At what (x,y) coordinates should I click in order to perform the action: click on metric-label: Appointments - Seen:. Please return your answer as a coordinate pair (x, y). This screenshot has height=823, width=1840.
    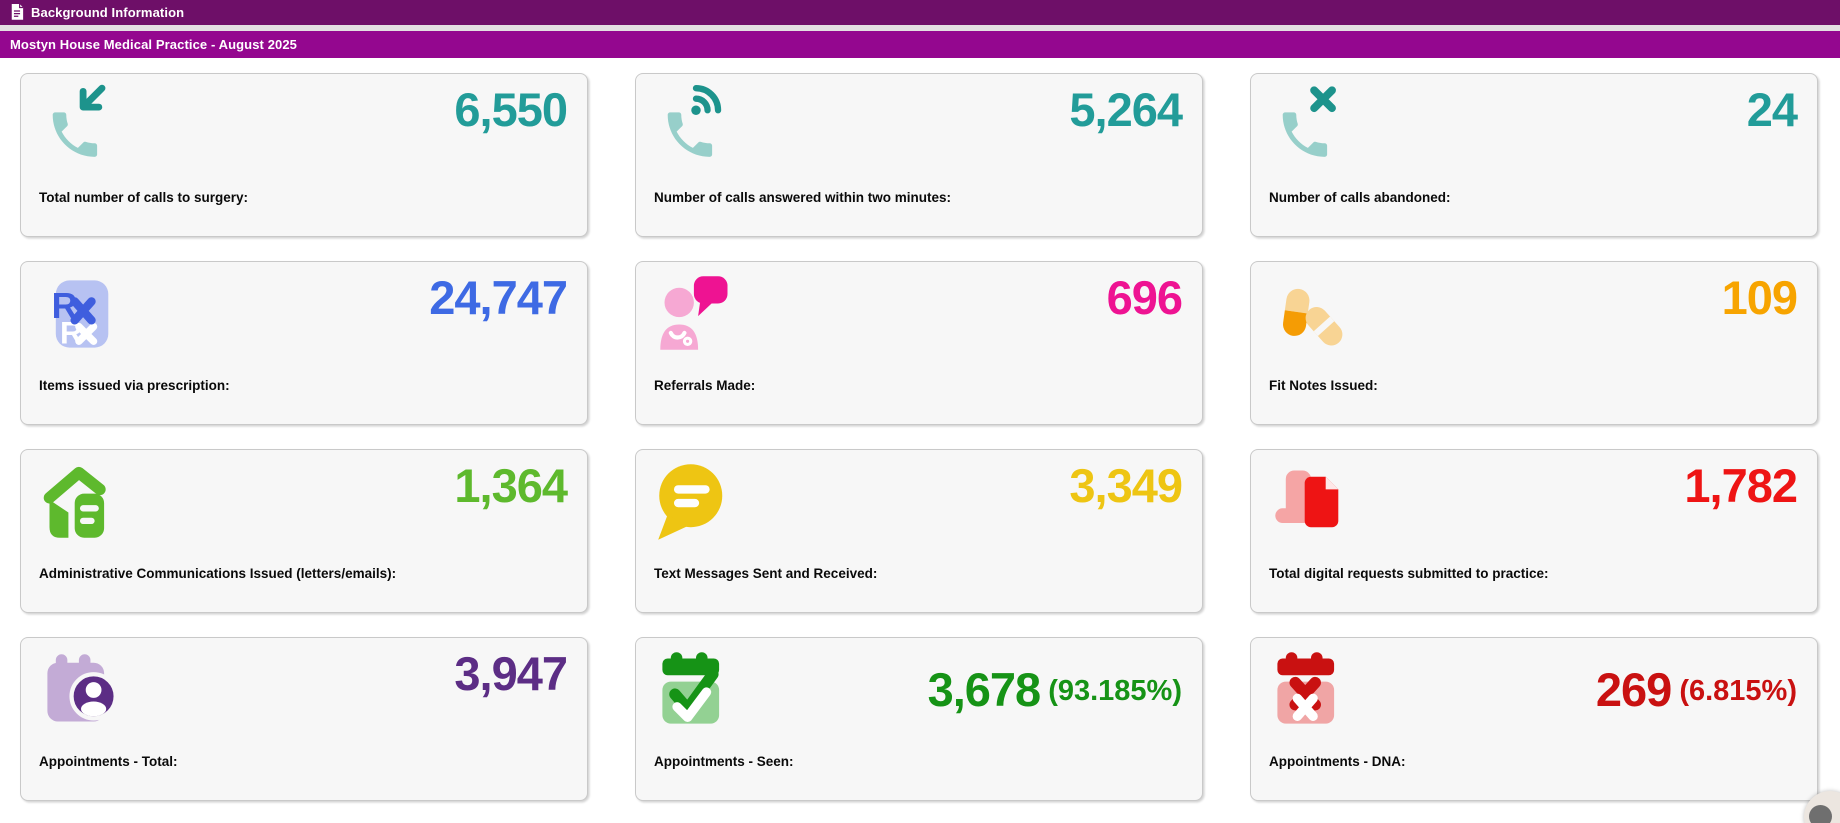
    Looking at the image, I should click on (724, 761).